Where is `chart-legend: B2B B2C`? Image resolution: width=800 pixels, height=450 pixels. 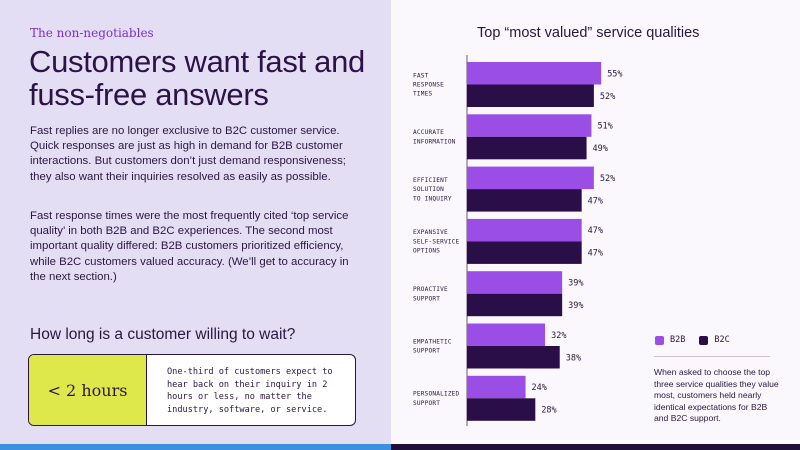 chart-legend: B2B B2C is located at coordinates (699, 340).